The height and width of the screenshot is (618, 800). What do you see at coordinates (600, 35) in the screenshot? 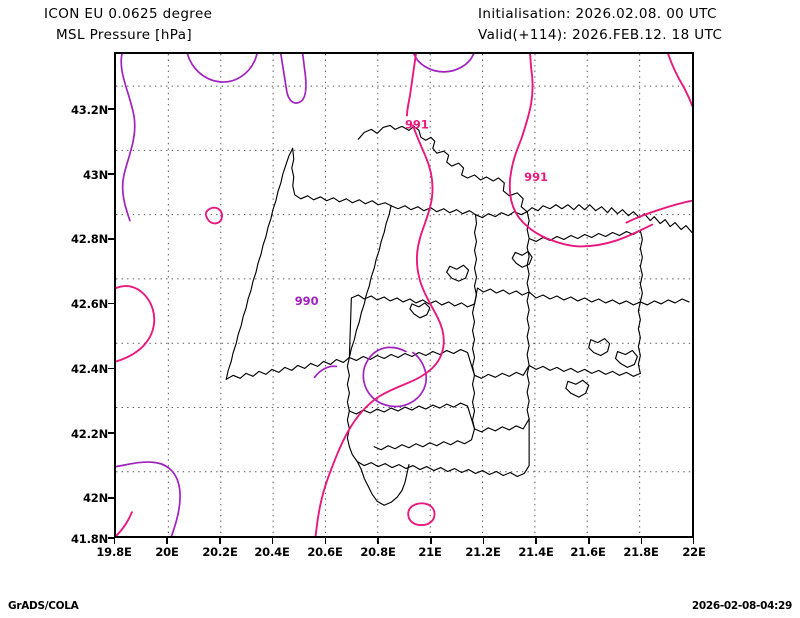
I see `valid-time-text: Valid(+114): 2026.FEB.12. 18 UTC` at bounding box center [600, 35].